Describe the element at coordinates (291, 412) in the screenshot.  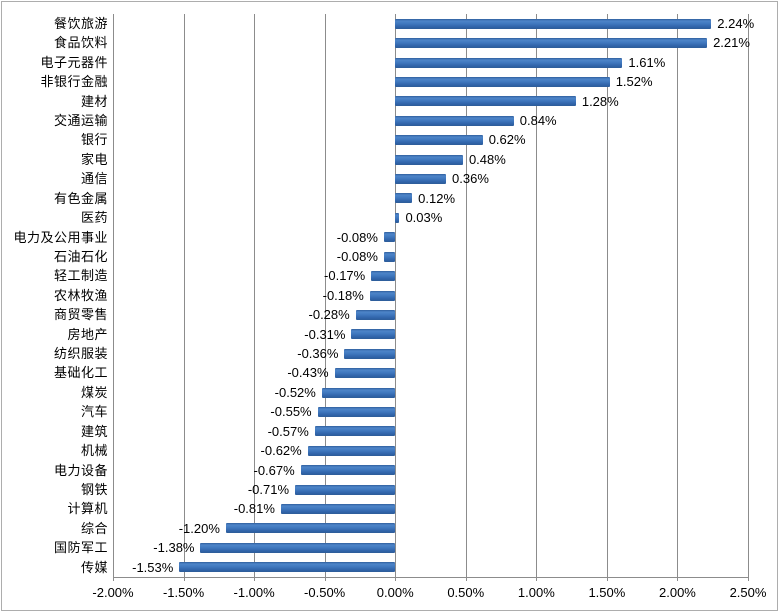
I see `value-label: -0.55%` at that location.